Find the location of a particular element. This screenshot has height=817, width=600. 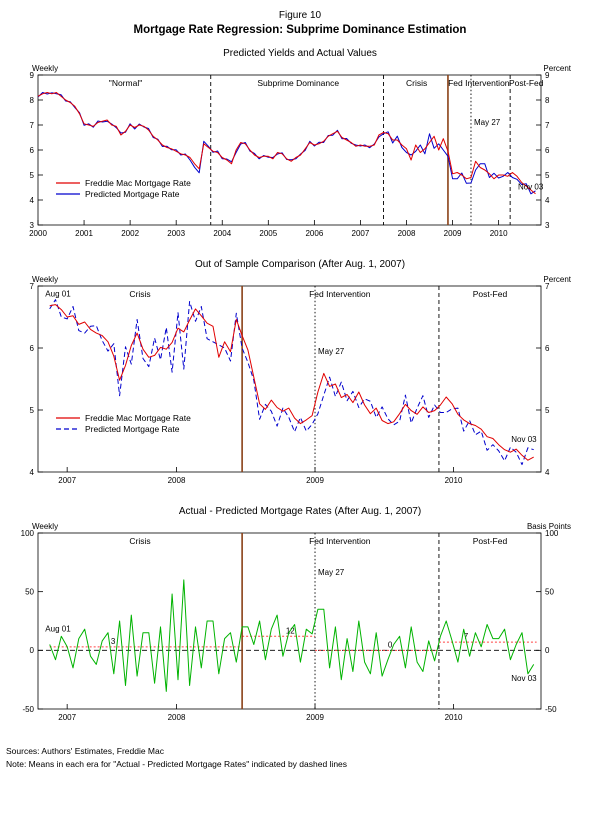

chart-1-title: Predicted Yields and Actual Values is located at coordinates (300, 53).